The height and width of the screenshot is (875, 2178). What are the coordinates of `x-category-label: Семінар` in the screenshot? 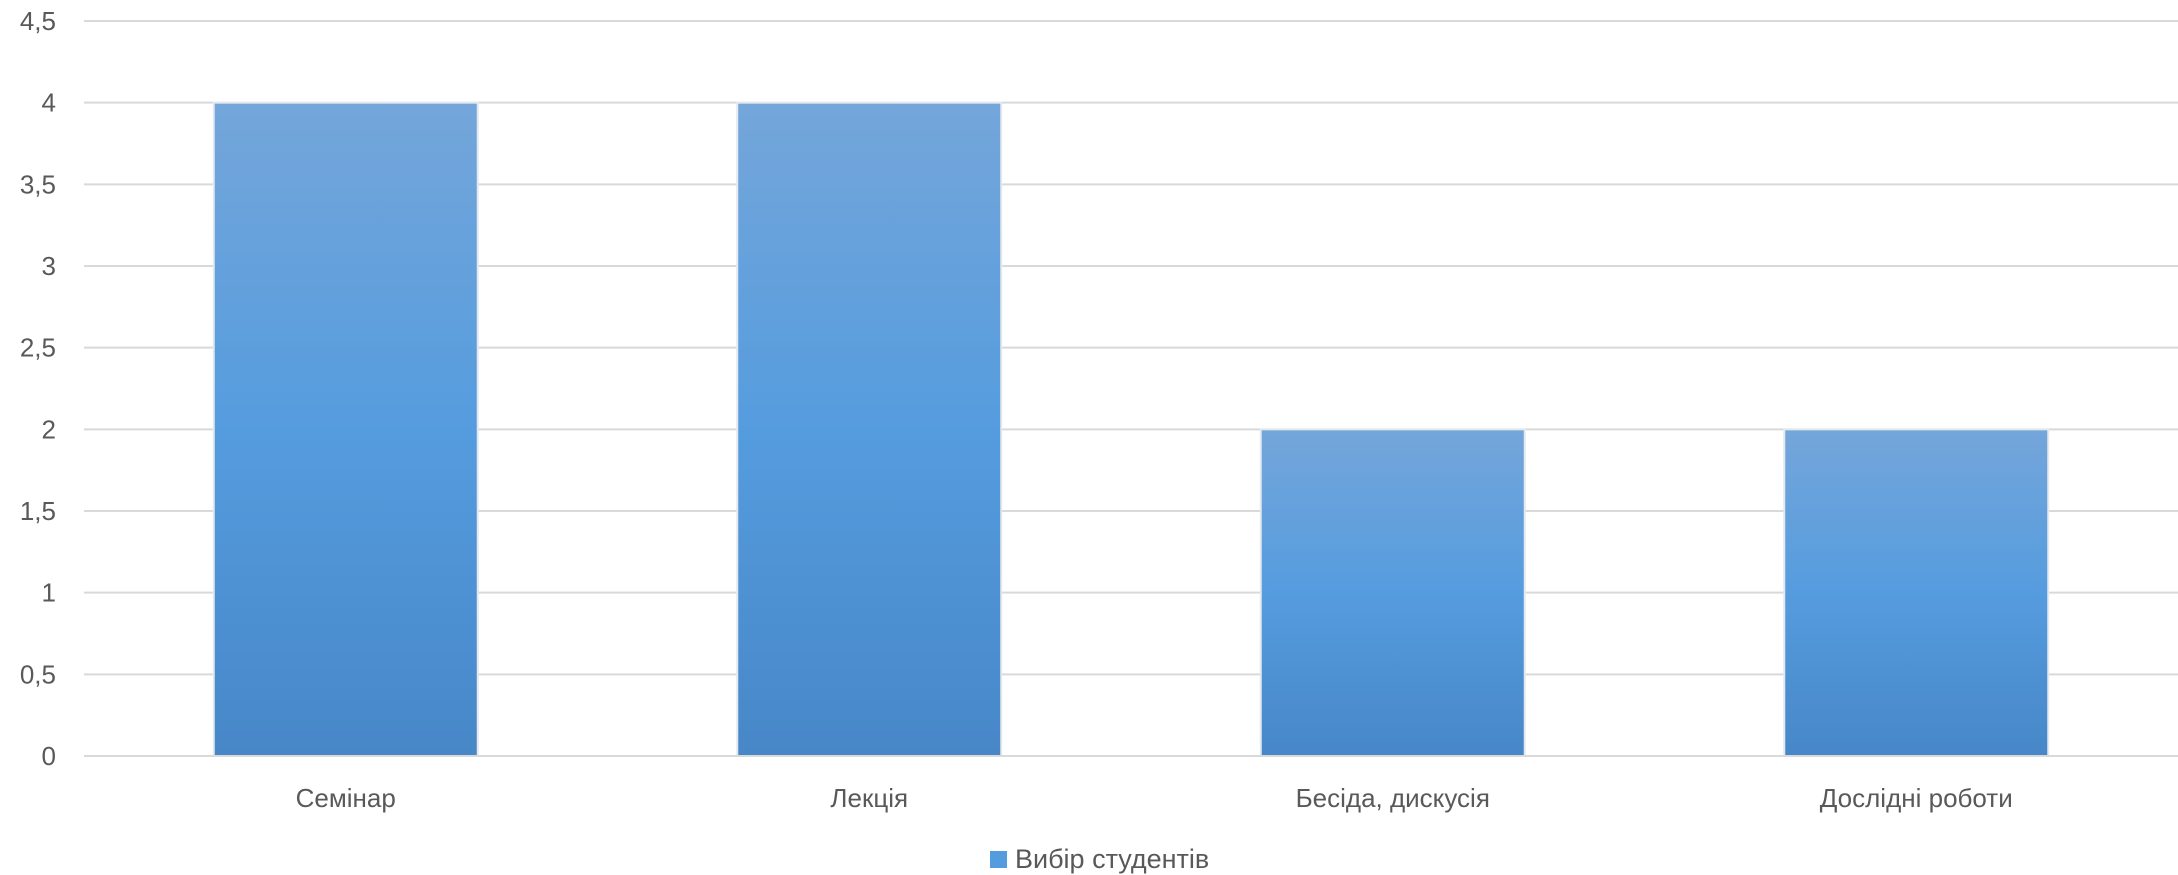 It's located at (346, 798).